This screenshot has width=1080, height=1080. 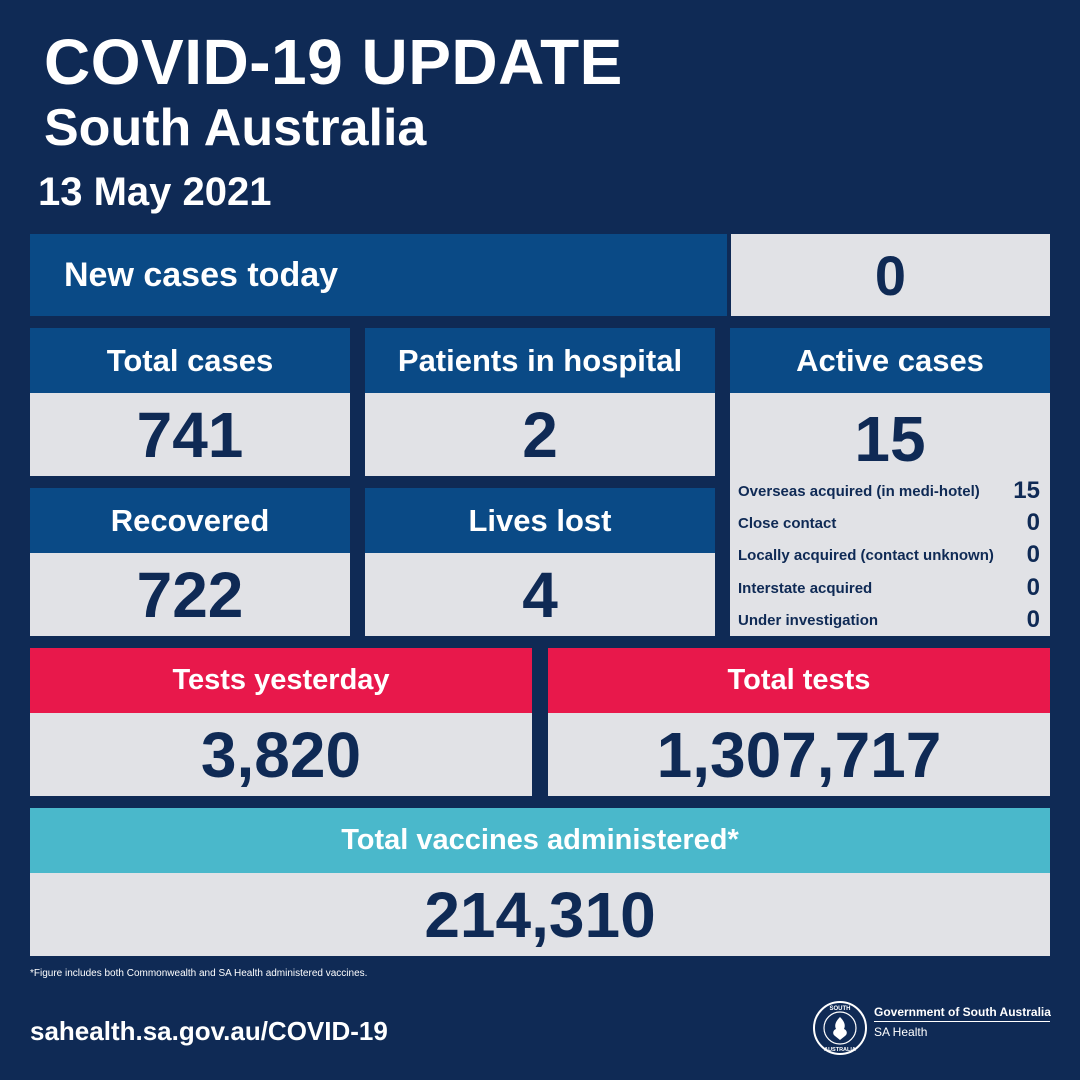 What do you see at coordinates (1033, 587) in the screenshot?
I see `breakdown-value-interstate: 0` at bounding box center [1033, 587].